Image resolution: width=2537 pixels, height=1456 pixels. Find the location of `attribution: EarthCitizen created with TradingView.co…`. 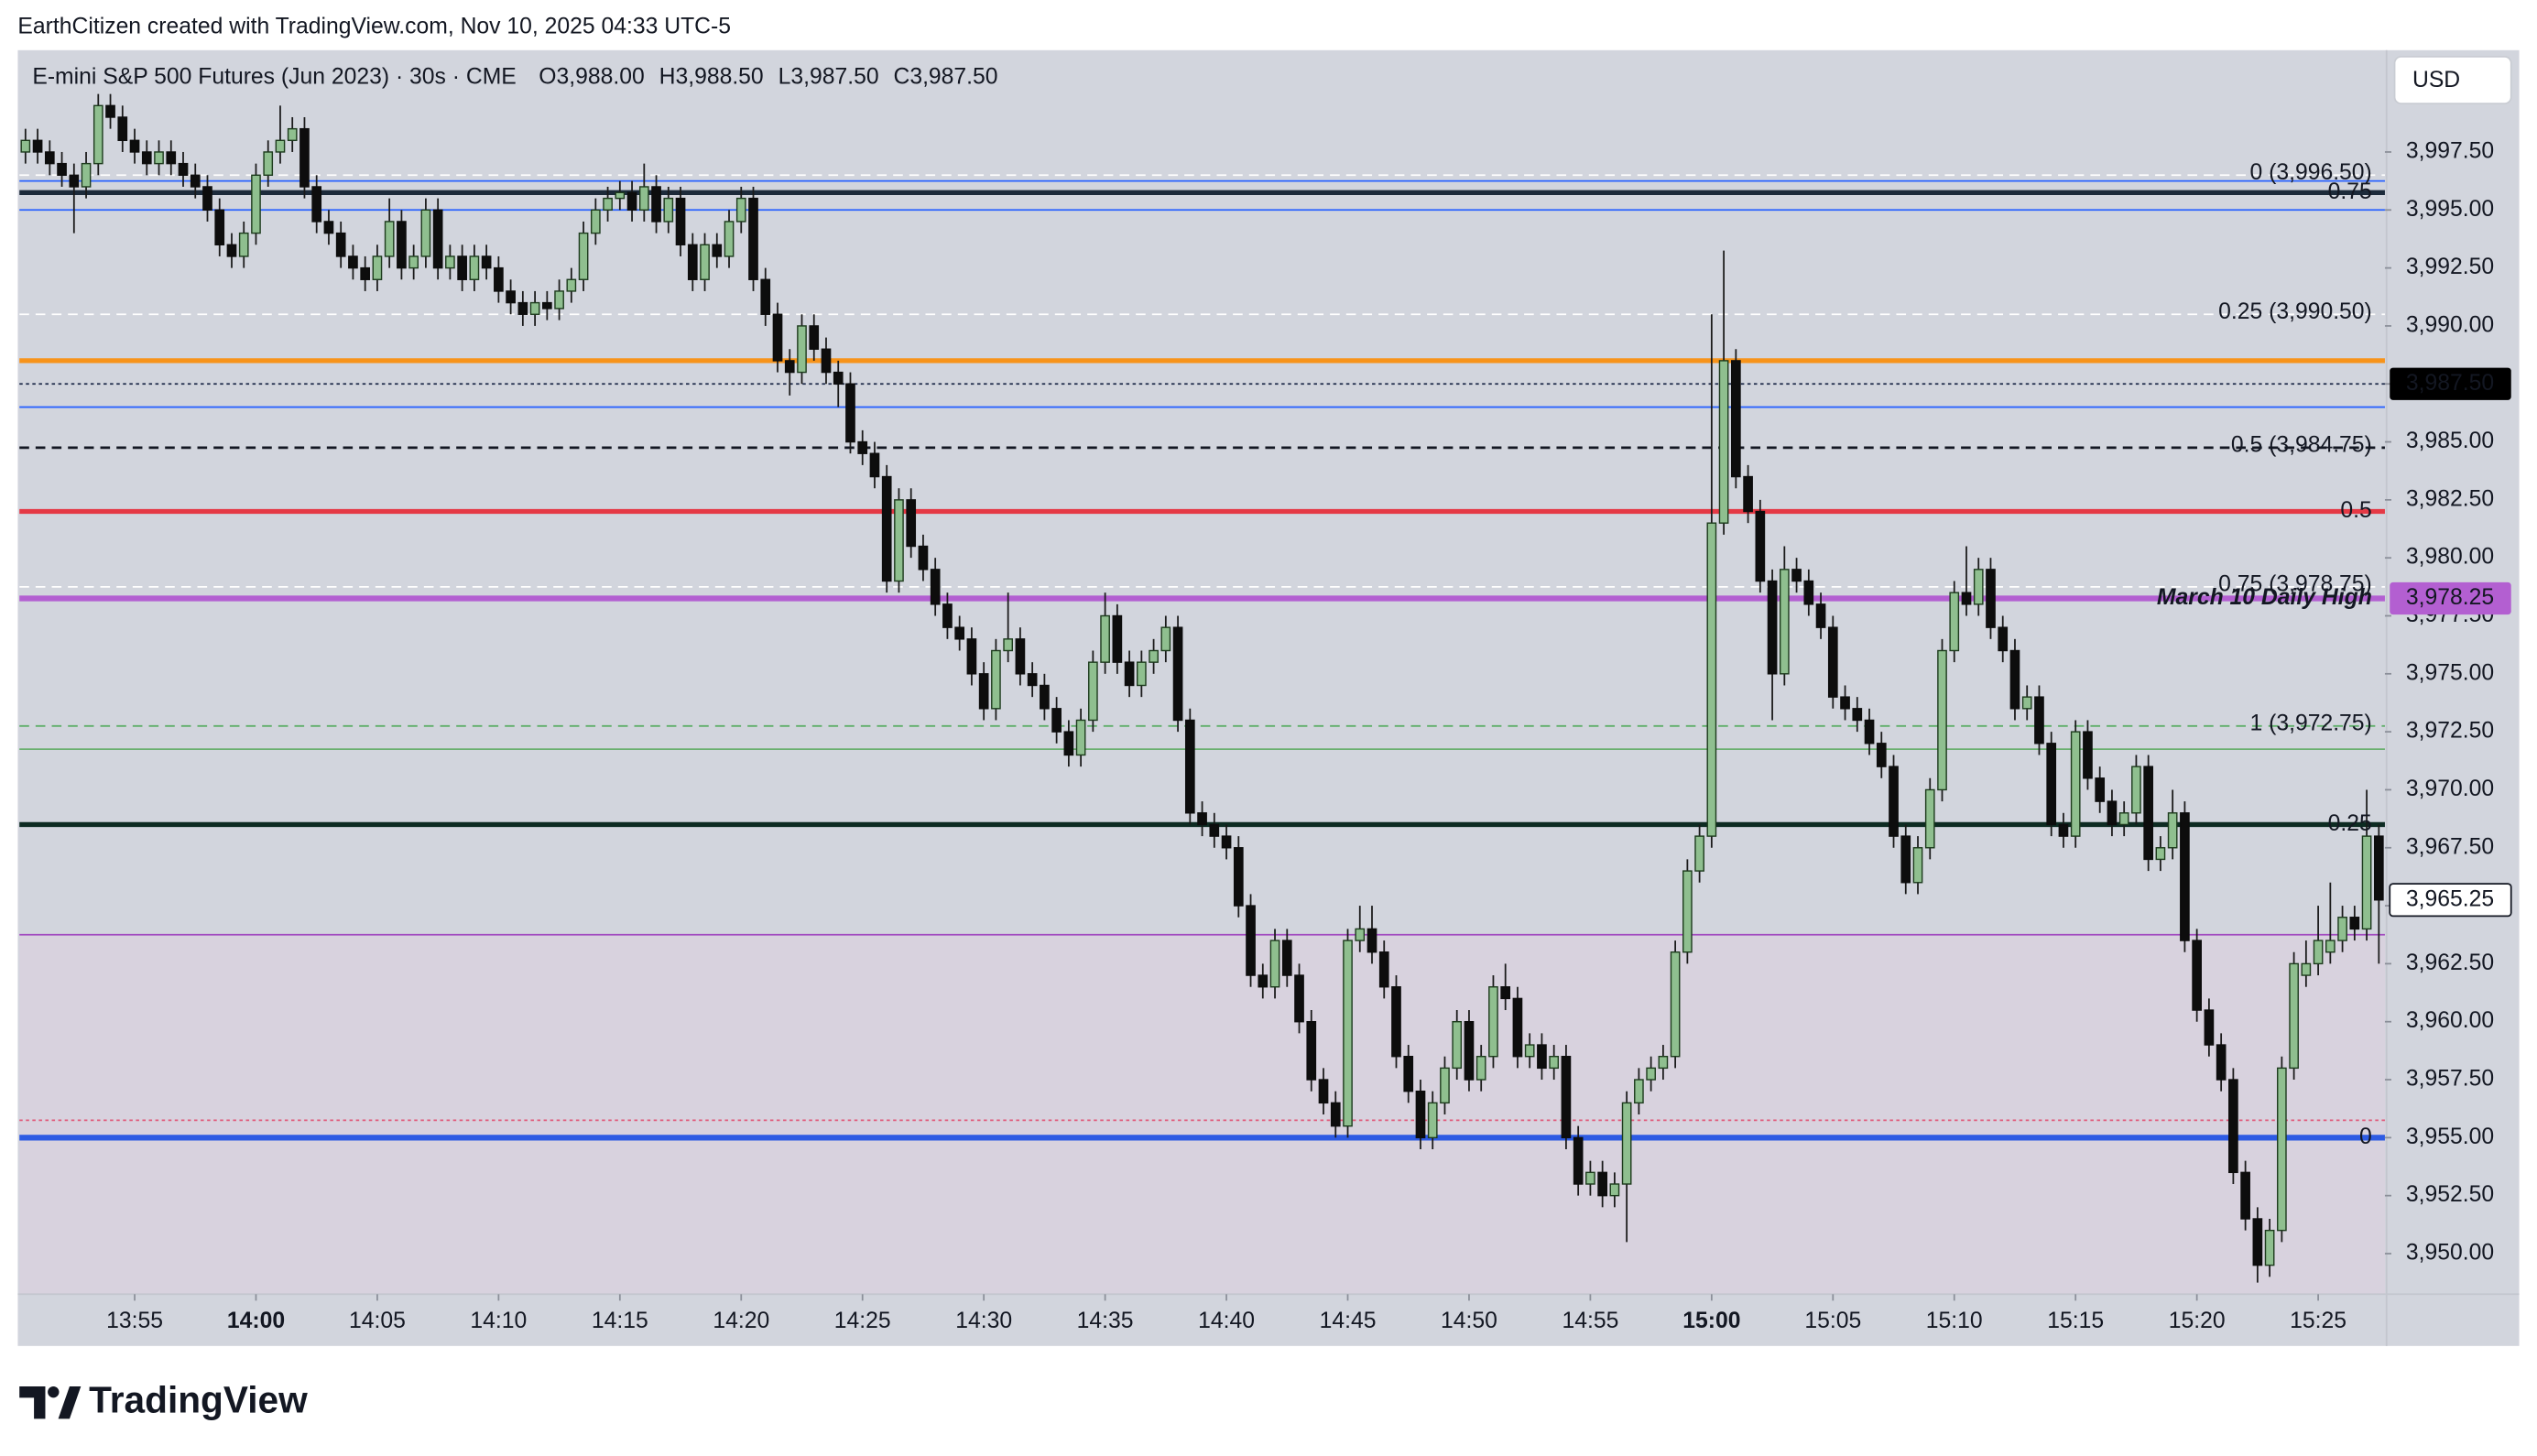

attribution: EarthCitizen created with TradingView.co… is located at coordinates (374, 27).